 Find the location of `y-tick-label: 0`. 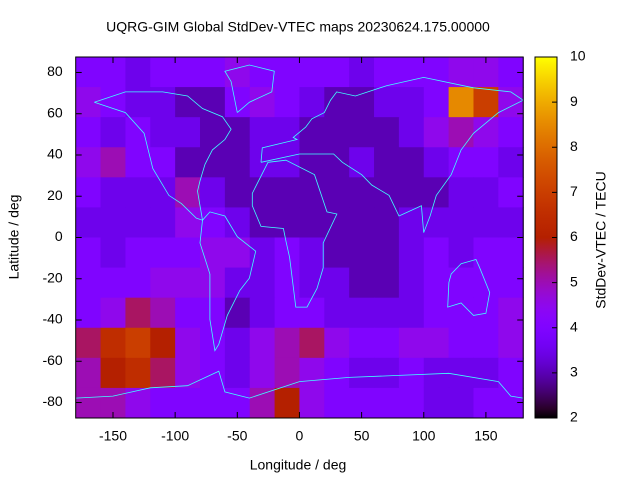

y-tick-label: 0 is located at coordinates (59, 236).